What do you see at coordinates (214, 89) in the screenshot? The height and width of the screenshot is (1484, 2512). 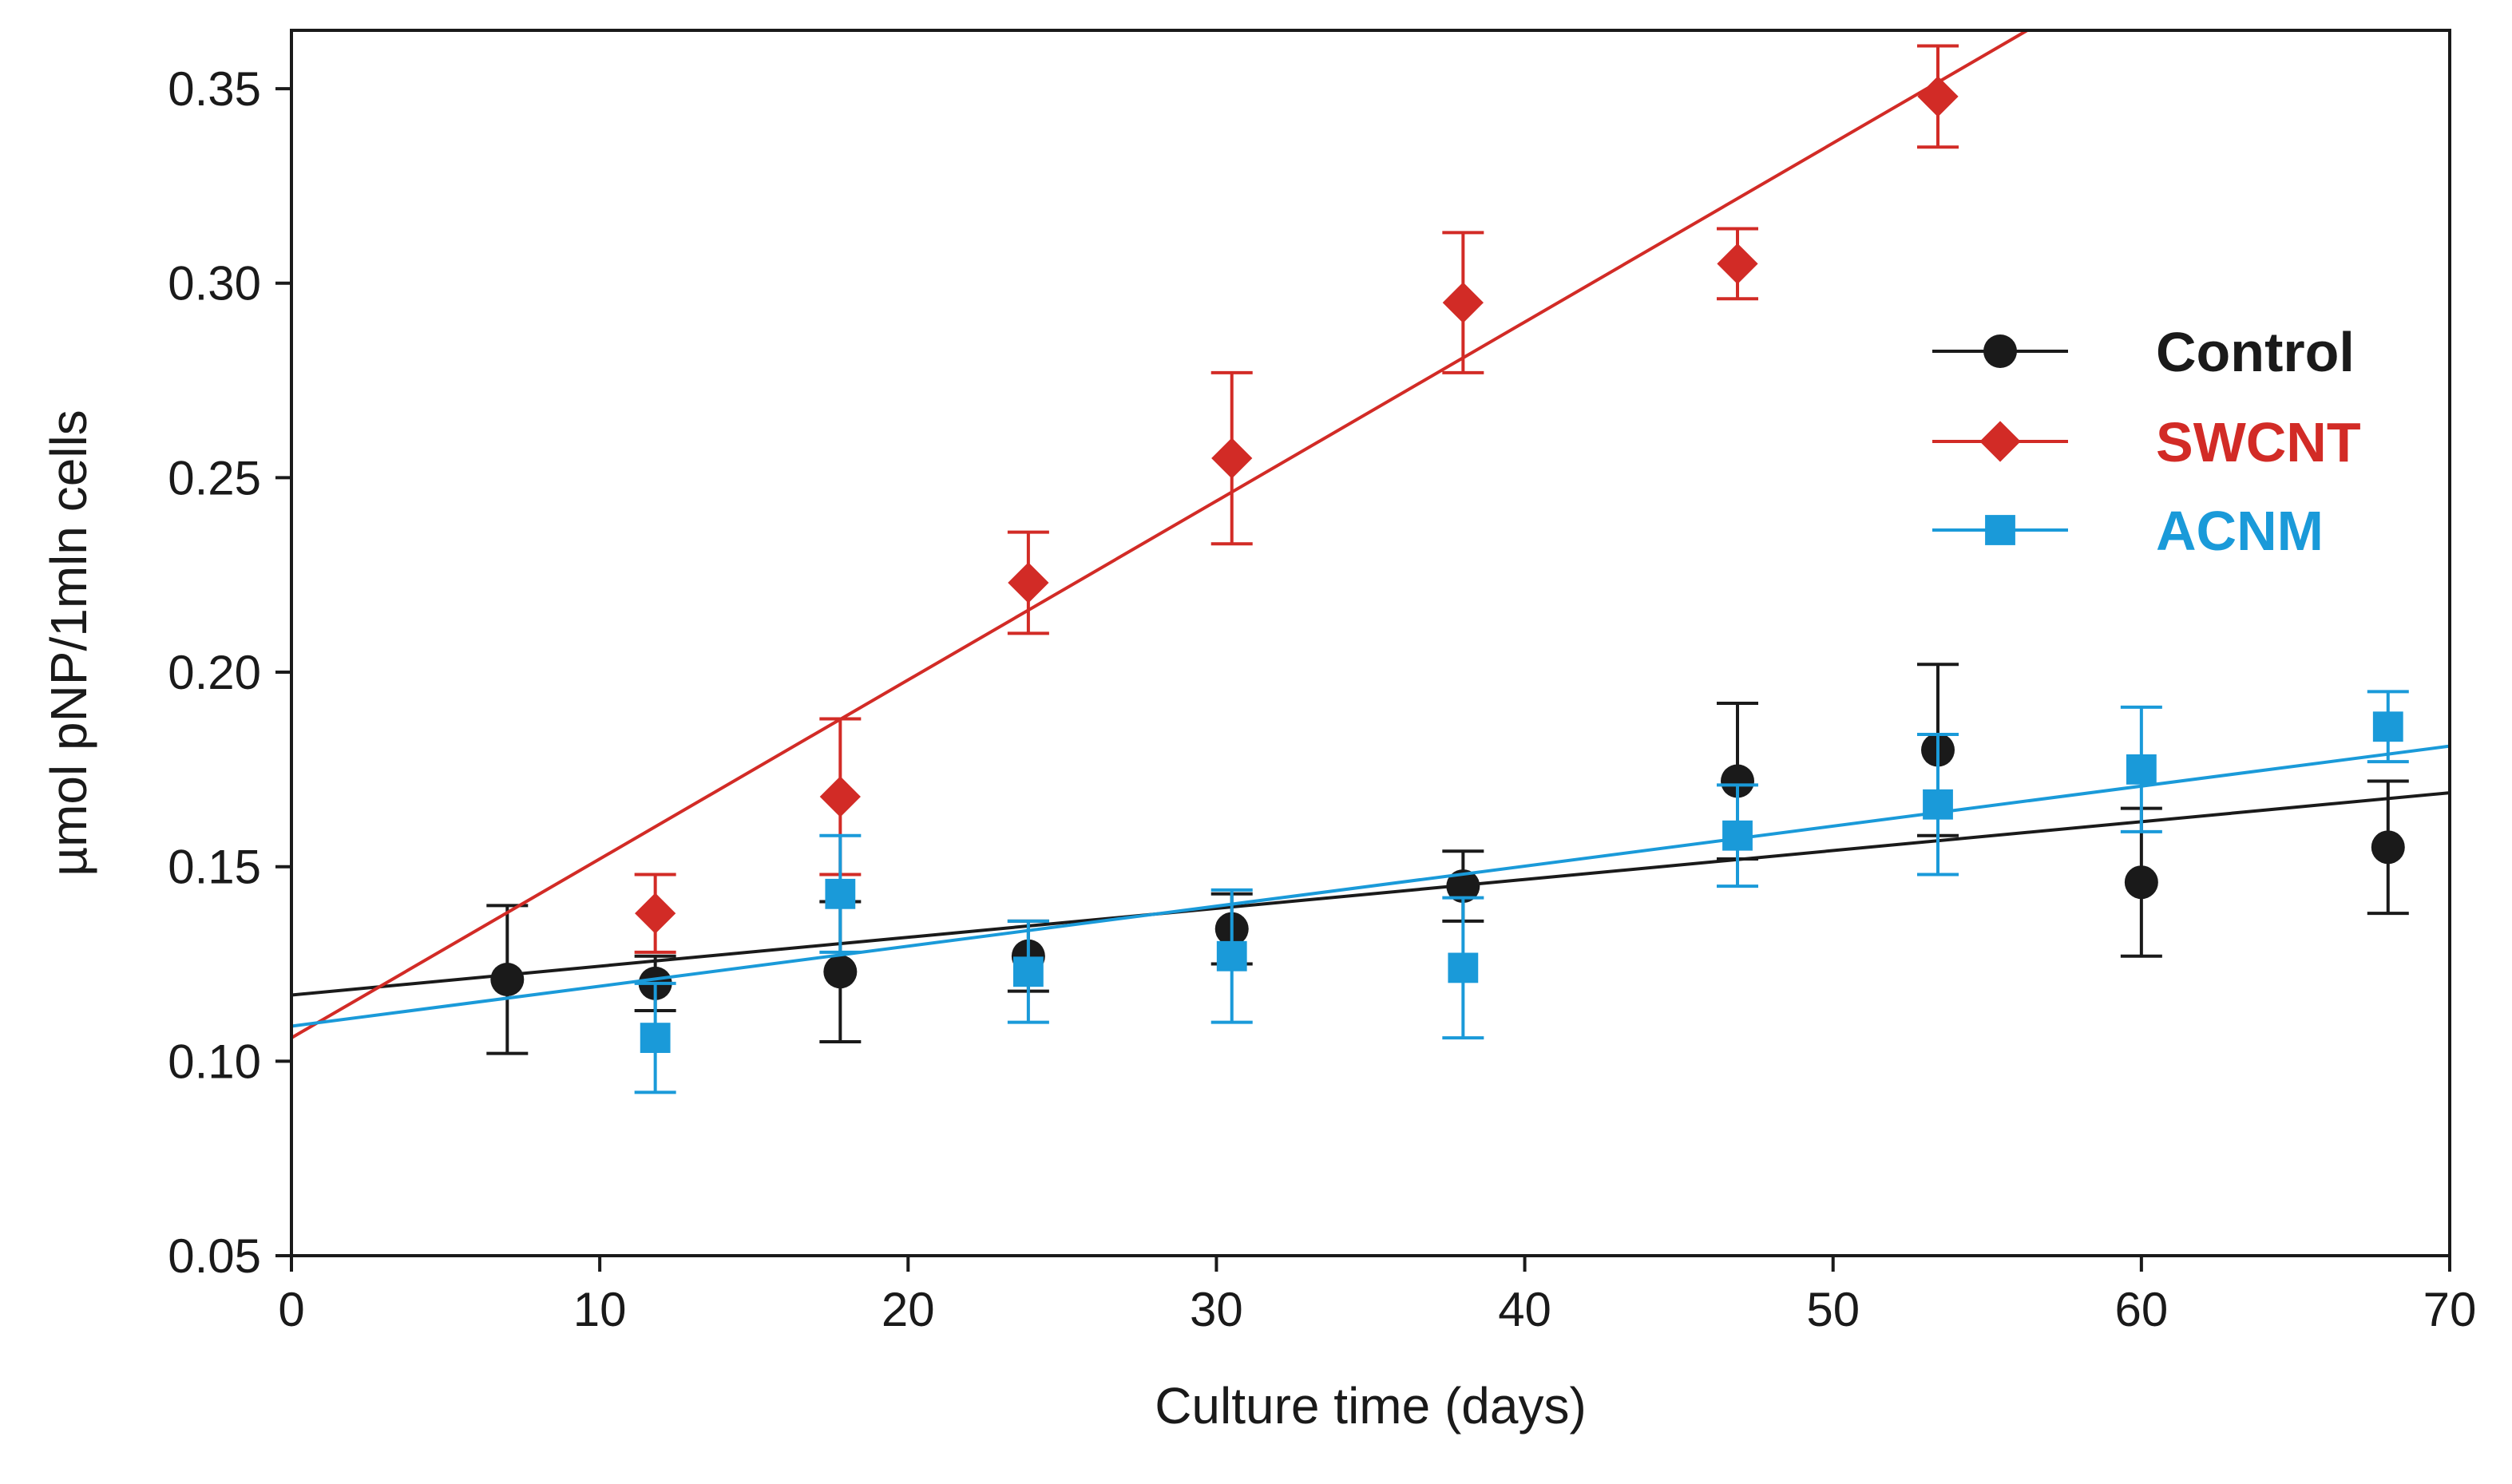 I see `y-tick-label: 0.35` at bounding box center [214, 89].